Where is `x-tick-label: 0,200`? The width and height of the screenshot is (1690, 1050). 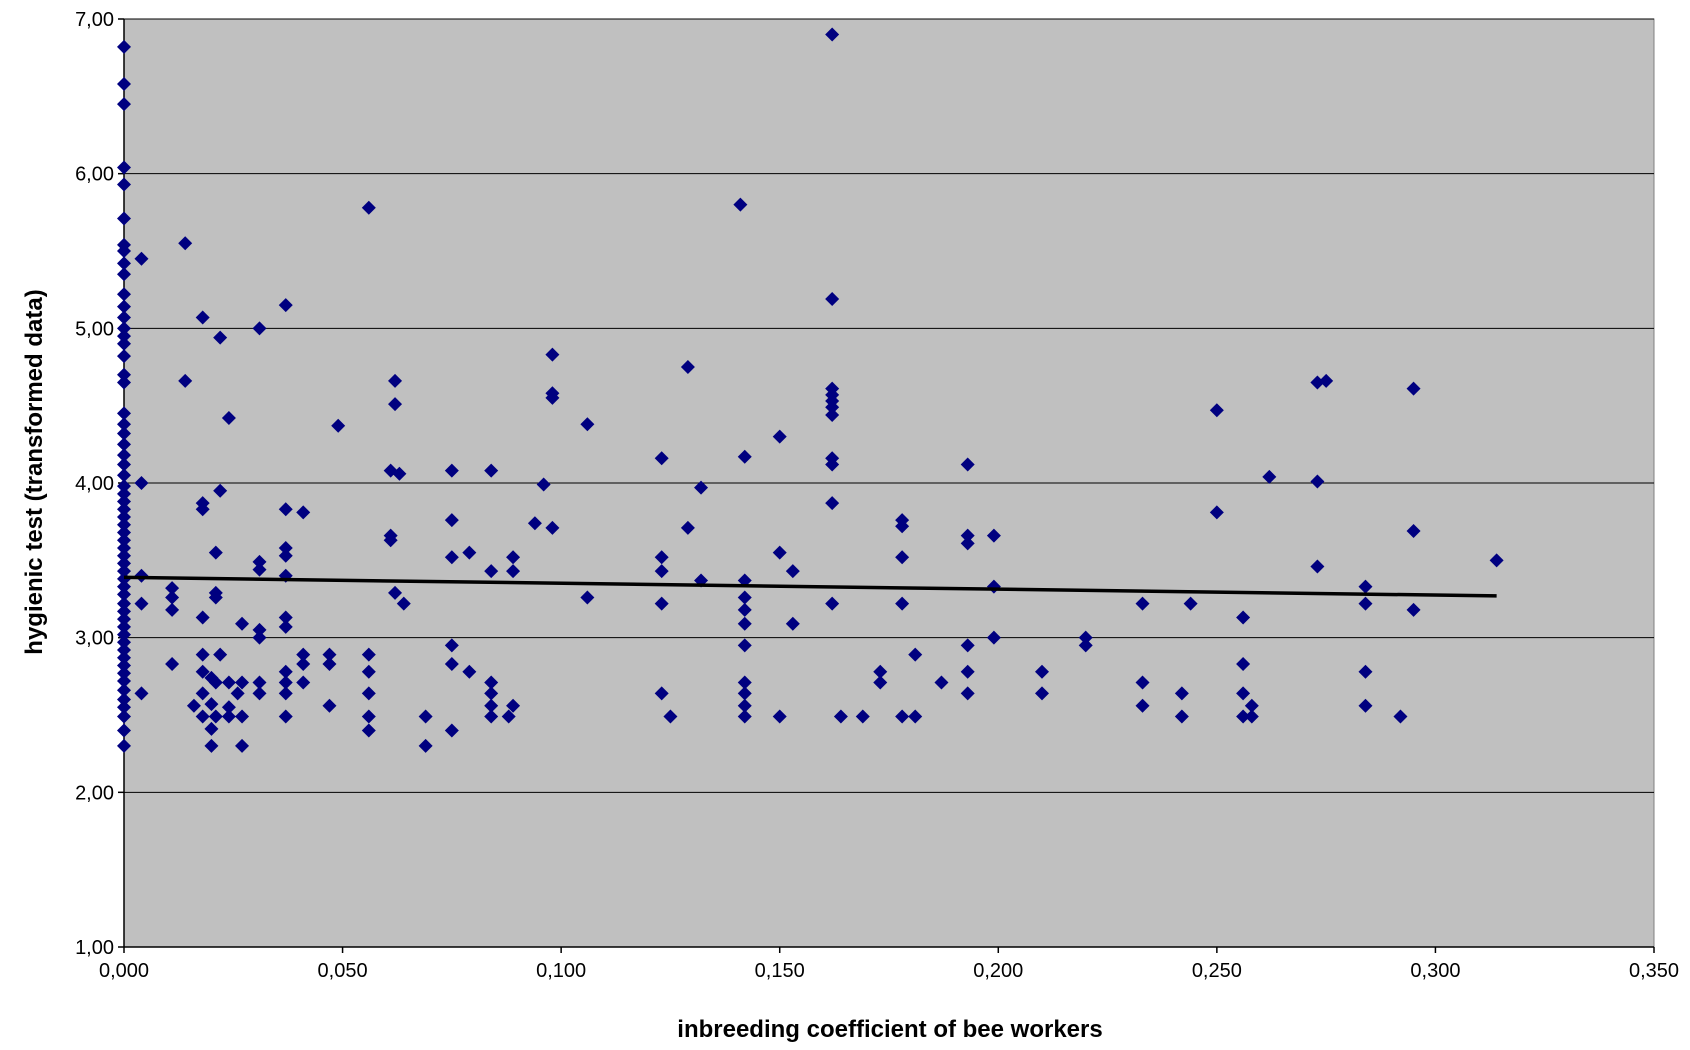 x-tick-label: 0,200 is located at coordinates (998, 971).